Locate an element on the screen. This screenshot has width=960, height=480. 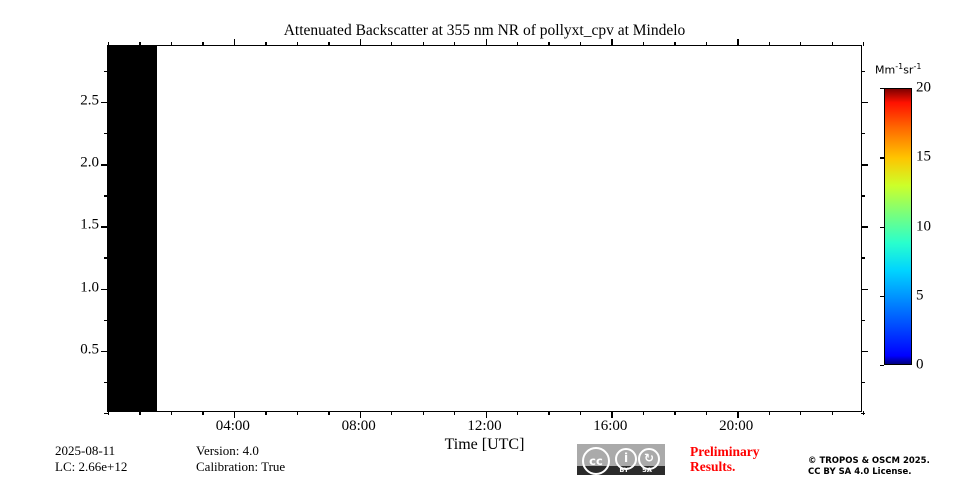
y-tick-label: 1.0 is located at coordinates (89, 287).